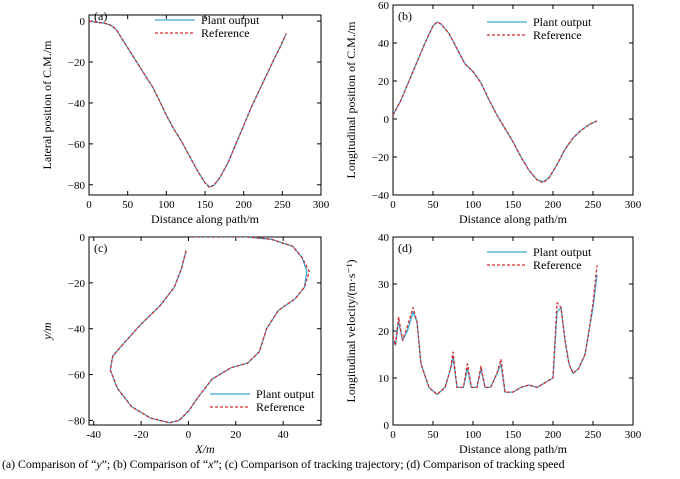 Image resolution: width=680 pixels, height=479 pixels. What do you see at coordinates (93, 435) in the screenshot?
I see `x-tick-label: -40` at bounding box center [93, 435].